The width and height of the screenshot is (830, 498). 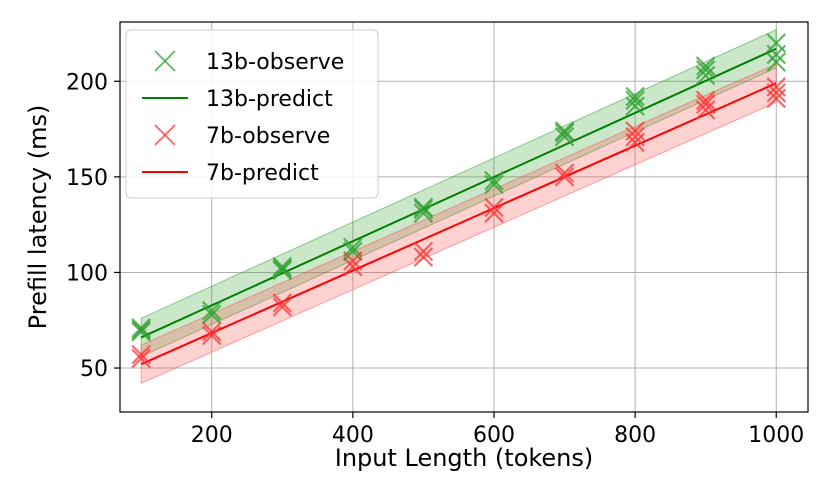 I want to click on x-axis-ticks: 200 400 600 800 1000, so click(x=497, y=430).